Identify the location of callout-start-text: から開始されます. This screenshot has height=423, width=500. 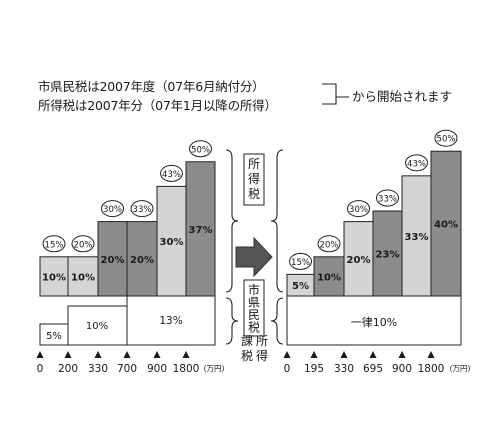
(402, 96).